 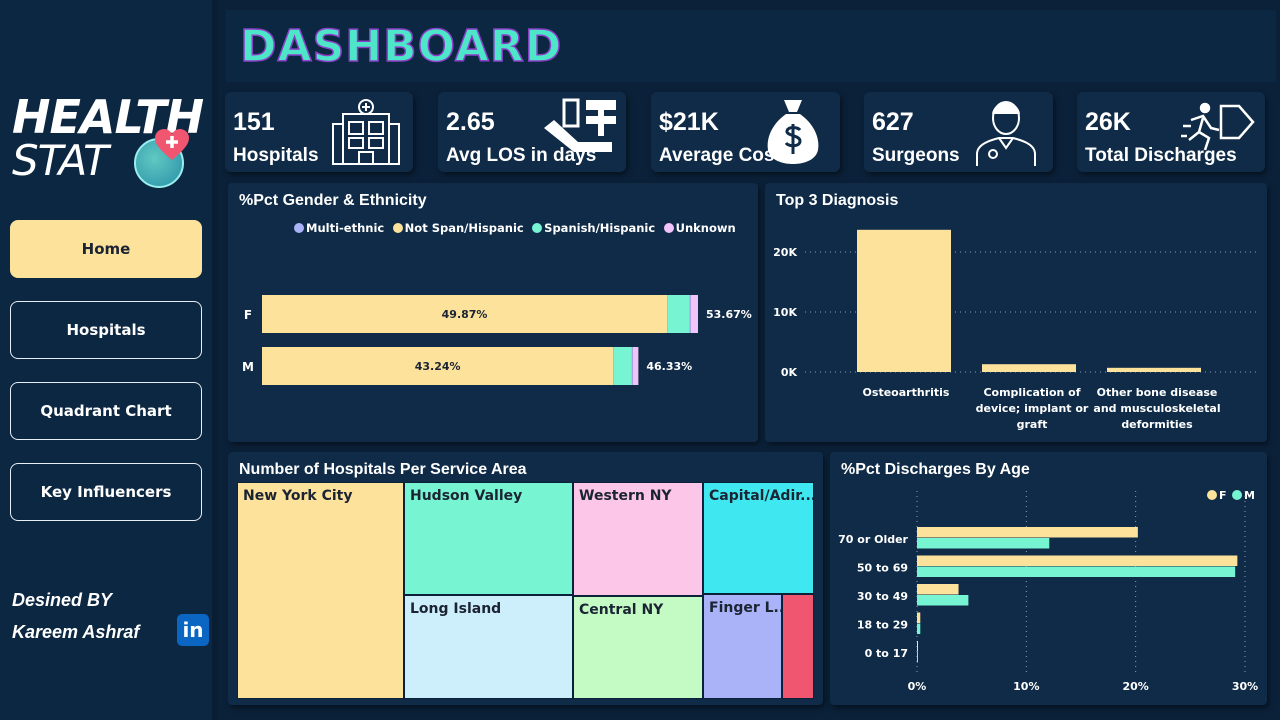 What do you see at coordinates (1161, 155) in the screenshot?
I see `kpi-label: Total Discharges` at bounding box center [1161, 155].